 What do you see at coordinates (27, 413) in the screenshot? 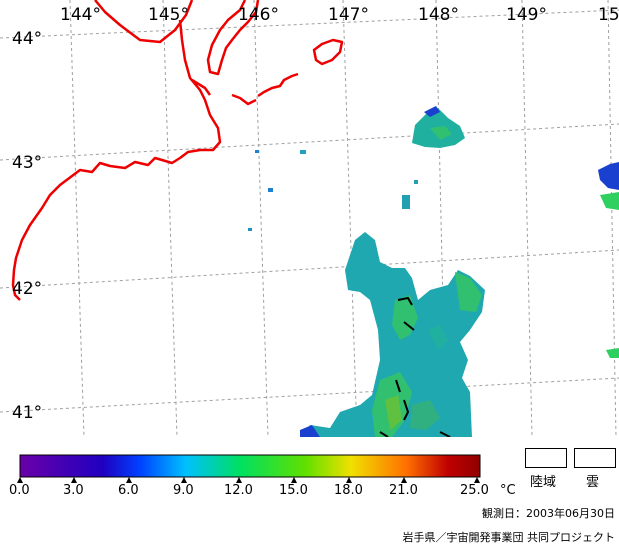
I see `lat-label-41: 41°` at bounding box center [27, 413].